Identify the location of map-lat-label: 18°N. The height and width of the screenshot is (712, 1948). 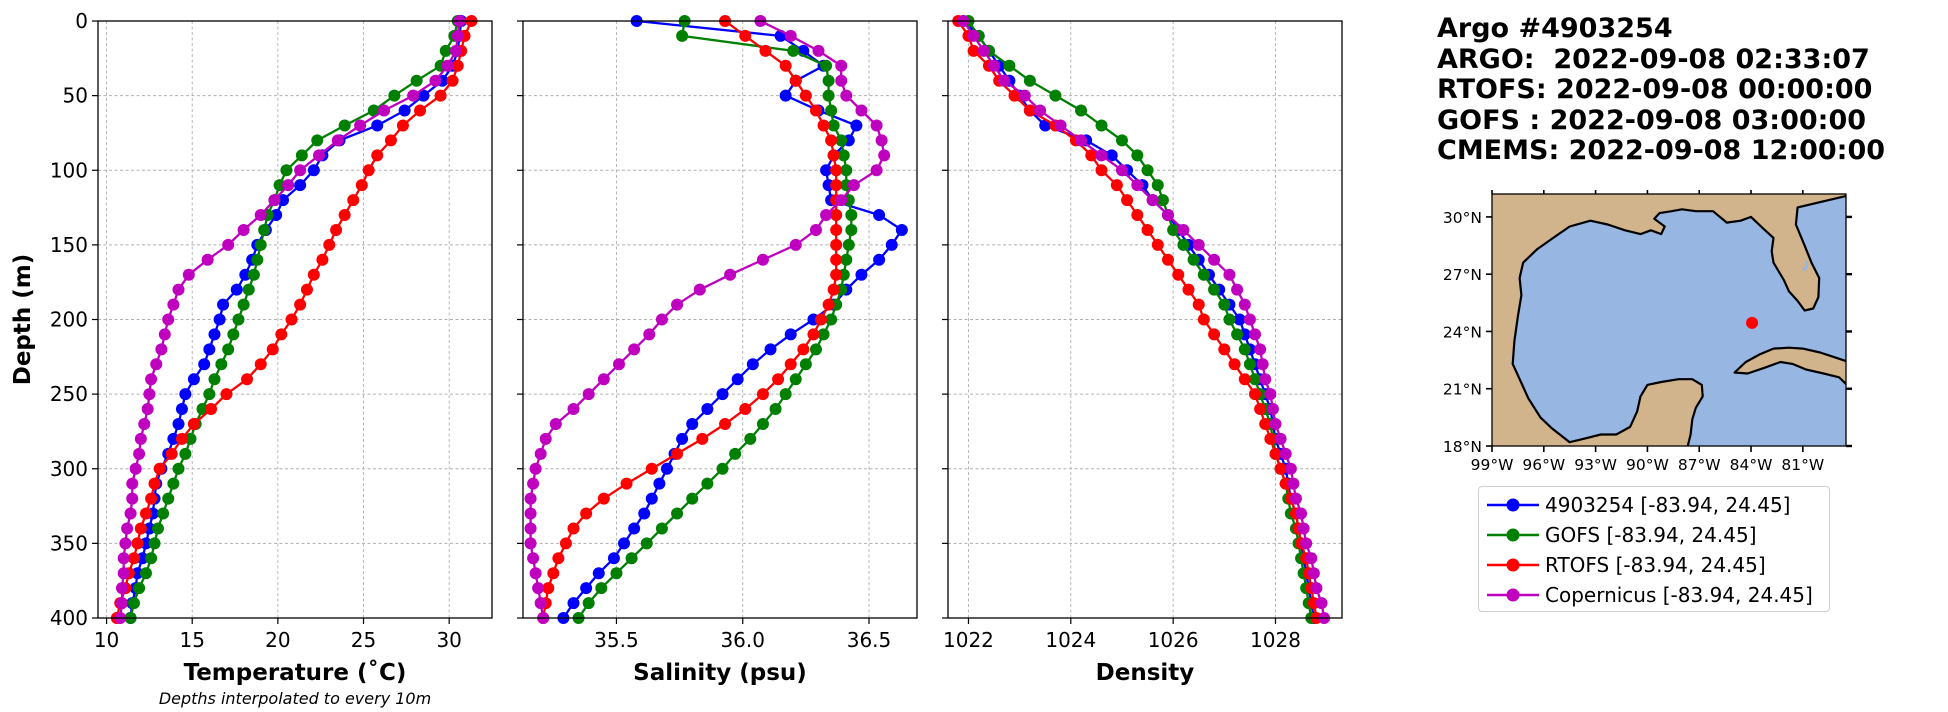
(1462, 447).